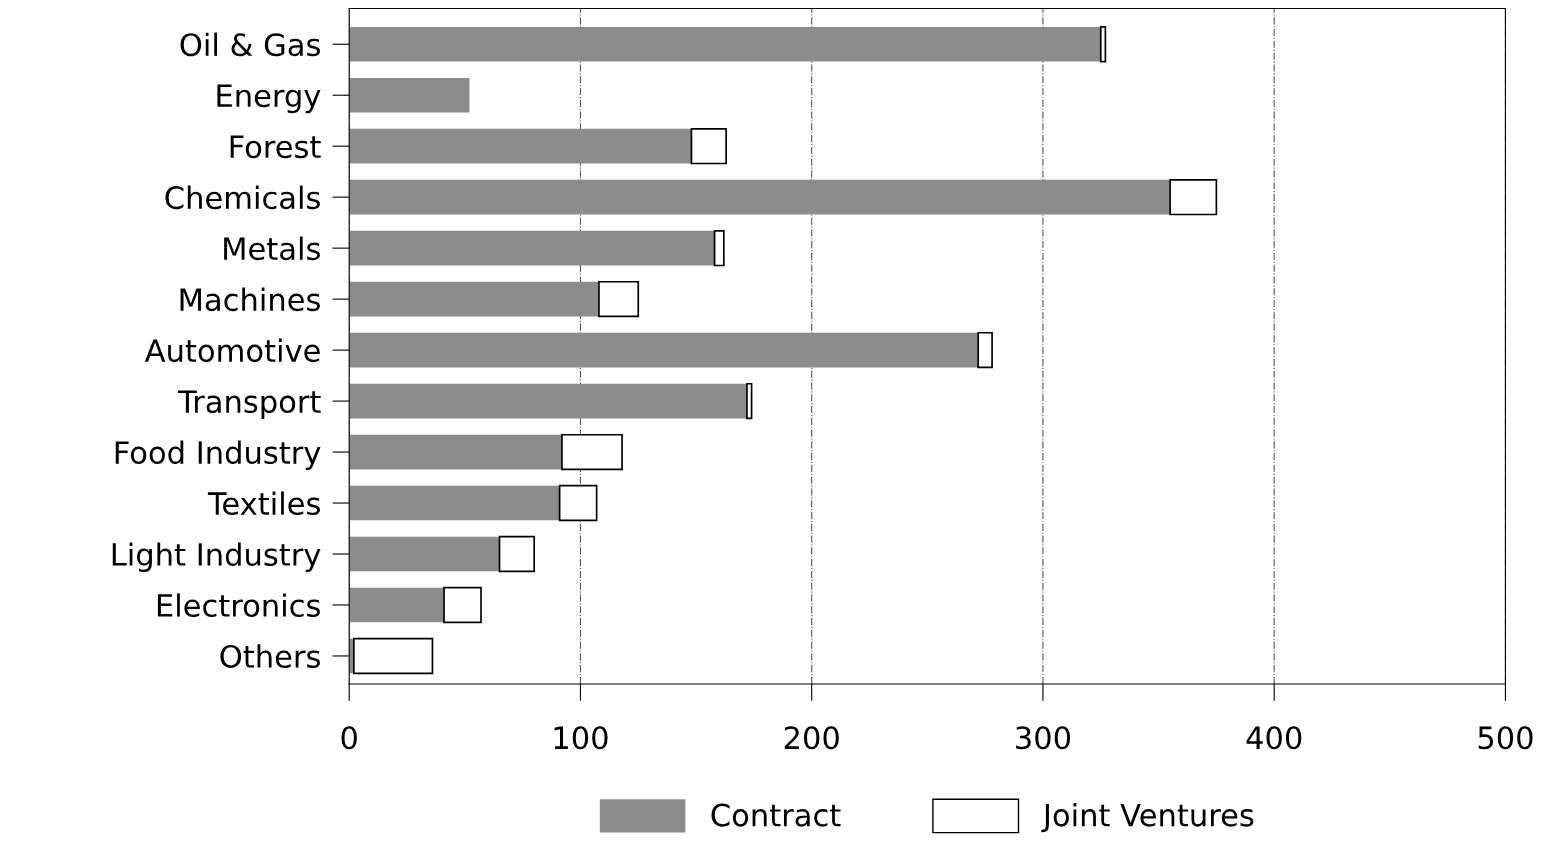 This screenshot has height=855, width=1552. Describe the element at coordinates (1274, 738) in the screenshot. I see `x-tick-label: 400` at that location.